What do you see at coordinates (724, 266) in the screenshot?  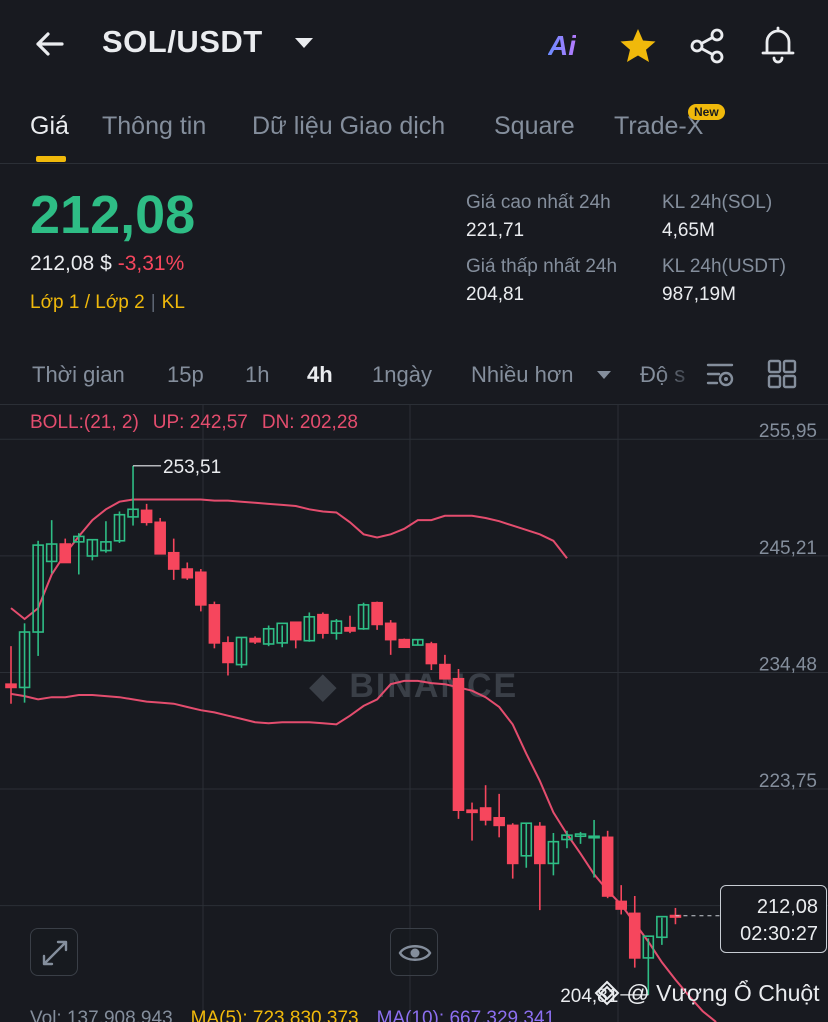 I see `vol-usdt-label: KL 24h(USDT)` at bounding box center [724, 266].